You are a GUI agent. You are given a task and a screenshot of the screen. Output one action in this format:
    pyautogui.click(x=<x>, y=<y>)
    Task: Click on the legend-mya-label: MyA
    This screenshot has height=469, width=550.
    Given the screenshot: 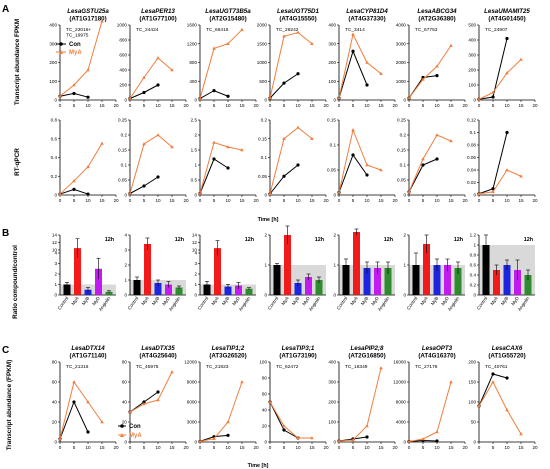 What is the action you would take?
    pyautogui.click(x=75, y=53)
    